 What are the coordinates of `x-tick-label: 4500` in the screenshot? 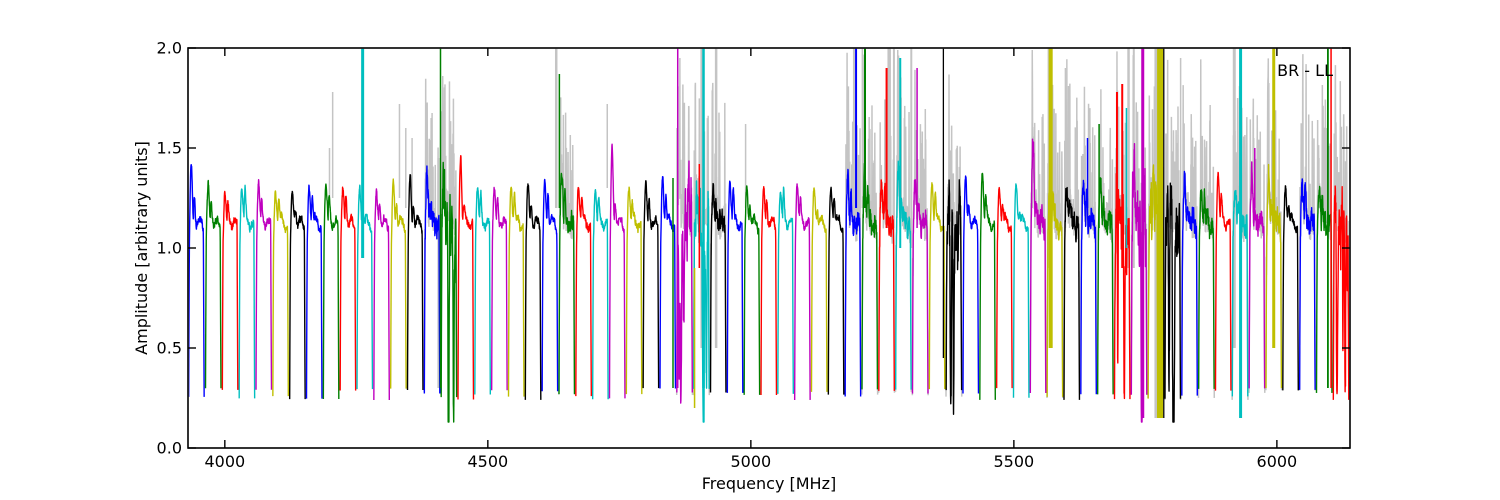 It's located at (487, 461).